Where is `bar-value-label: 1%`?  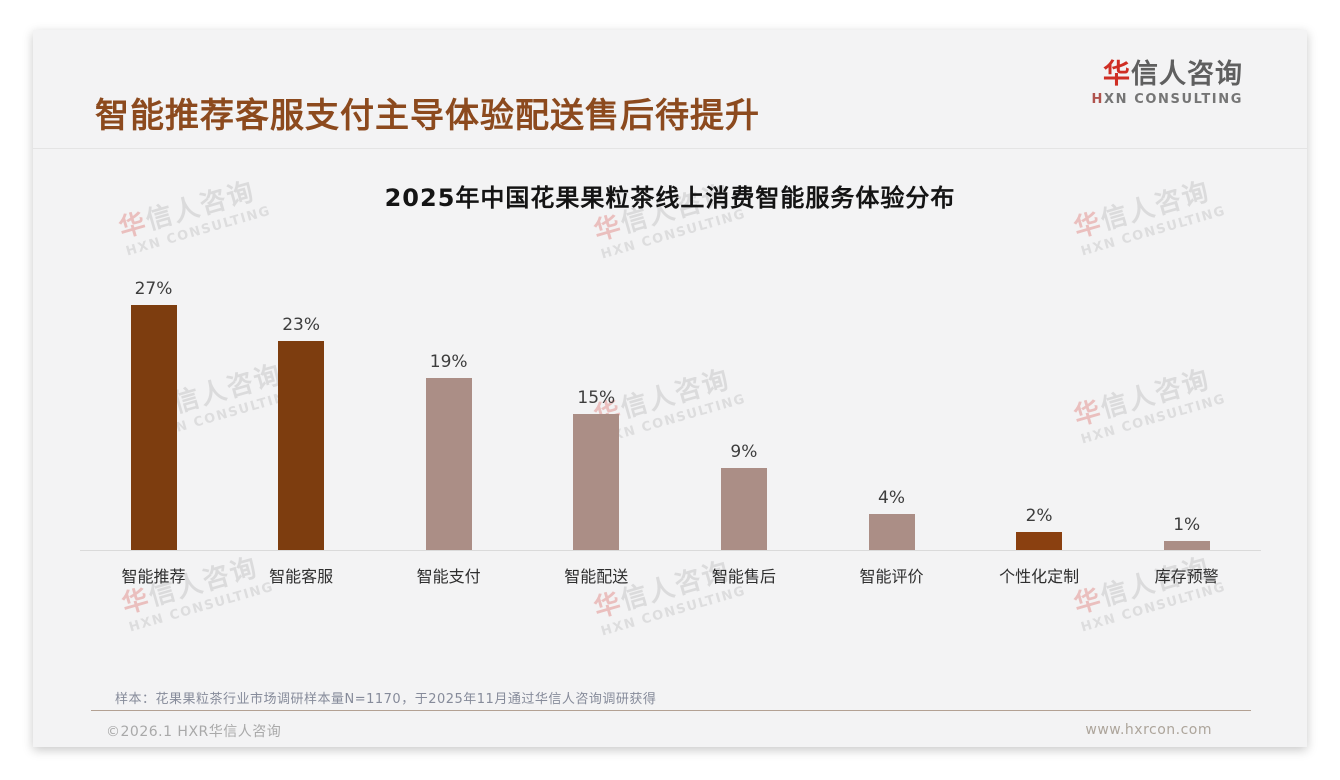 bar-value-label: 1% is located at coordinates (1187, 525).